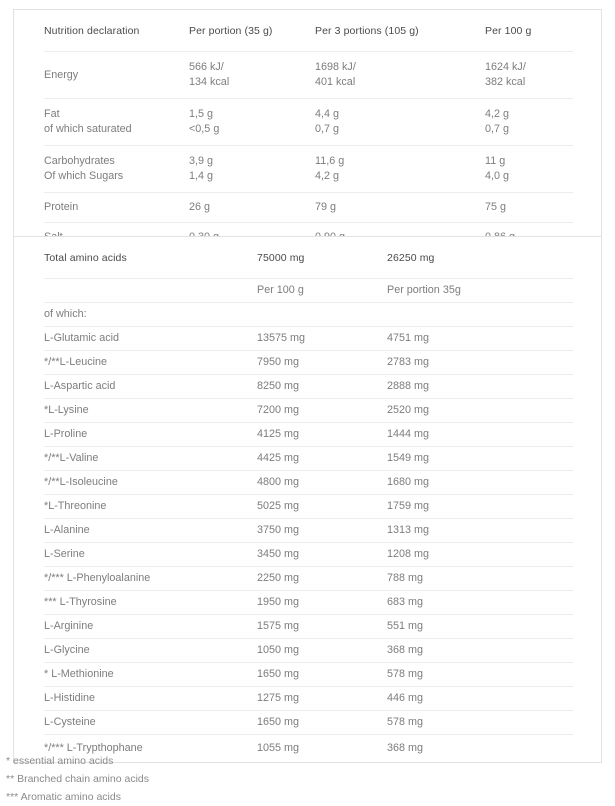  I want to click on cell-line-primary: 3,9 g, so click(201, 161).